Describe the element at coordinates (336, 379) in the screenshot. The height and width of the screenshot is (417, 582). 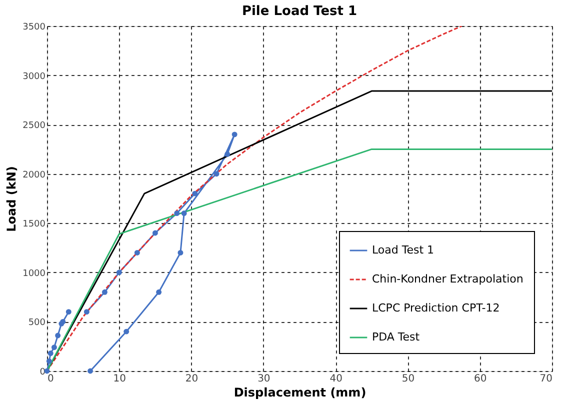
I see `x-tick-label: 40` at that location.